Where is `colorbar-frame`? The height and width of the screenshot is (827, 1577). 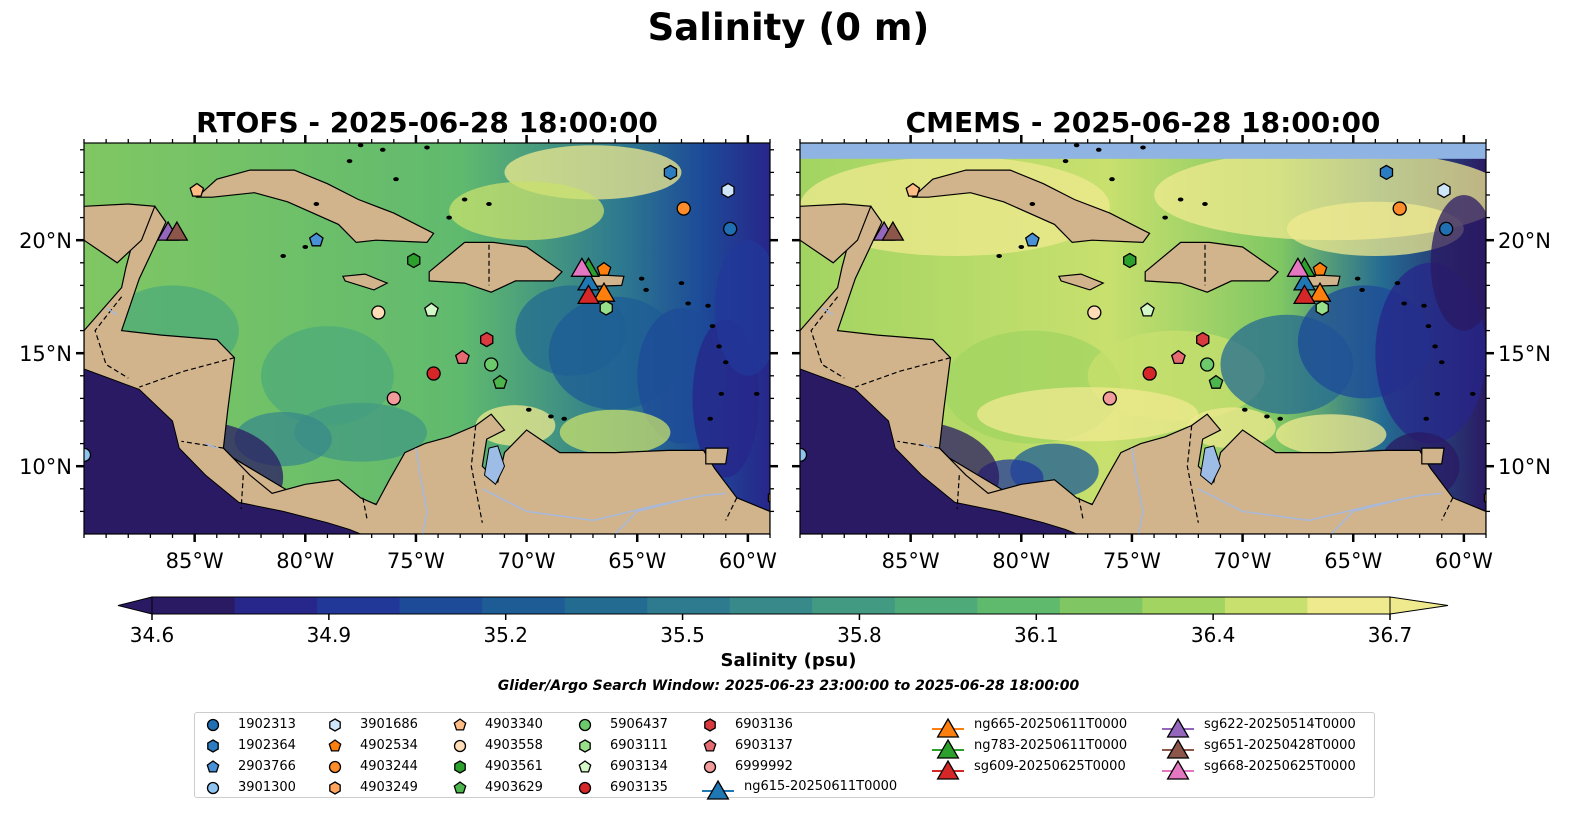
colorbar-frame is located at coordinates (771, 605).